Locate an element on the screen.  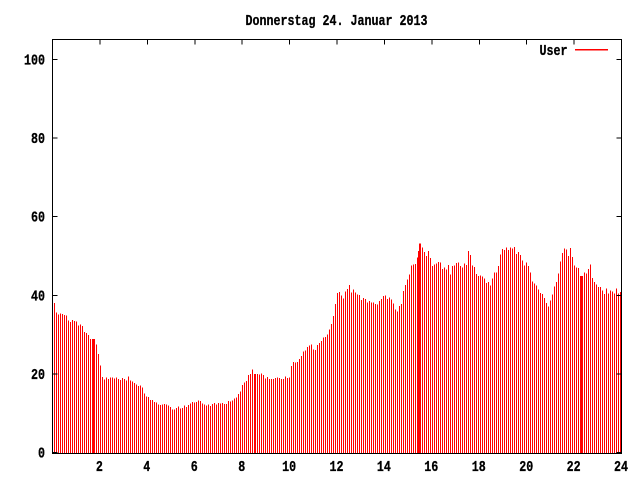
svg-text: 100 is located at coordinates (34, 62).